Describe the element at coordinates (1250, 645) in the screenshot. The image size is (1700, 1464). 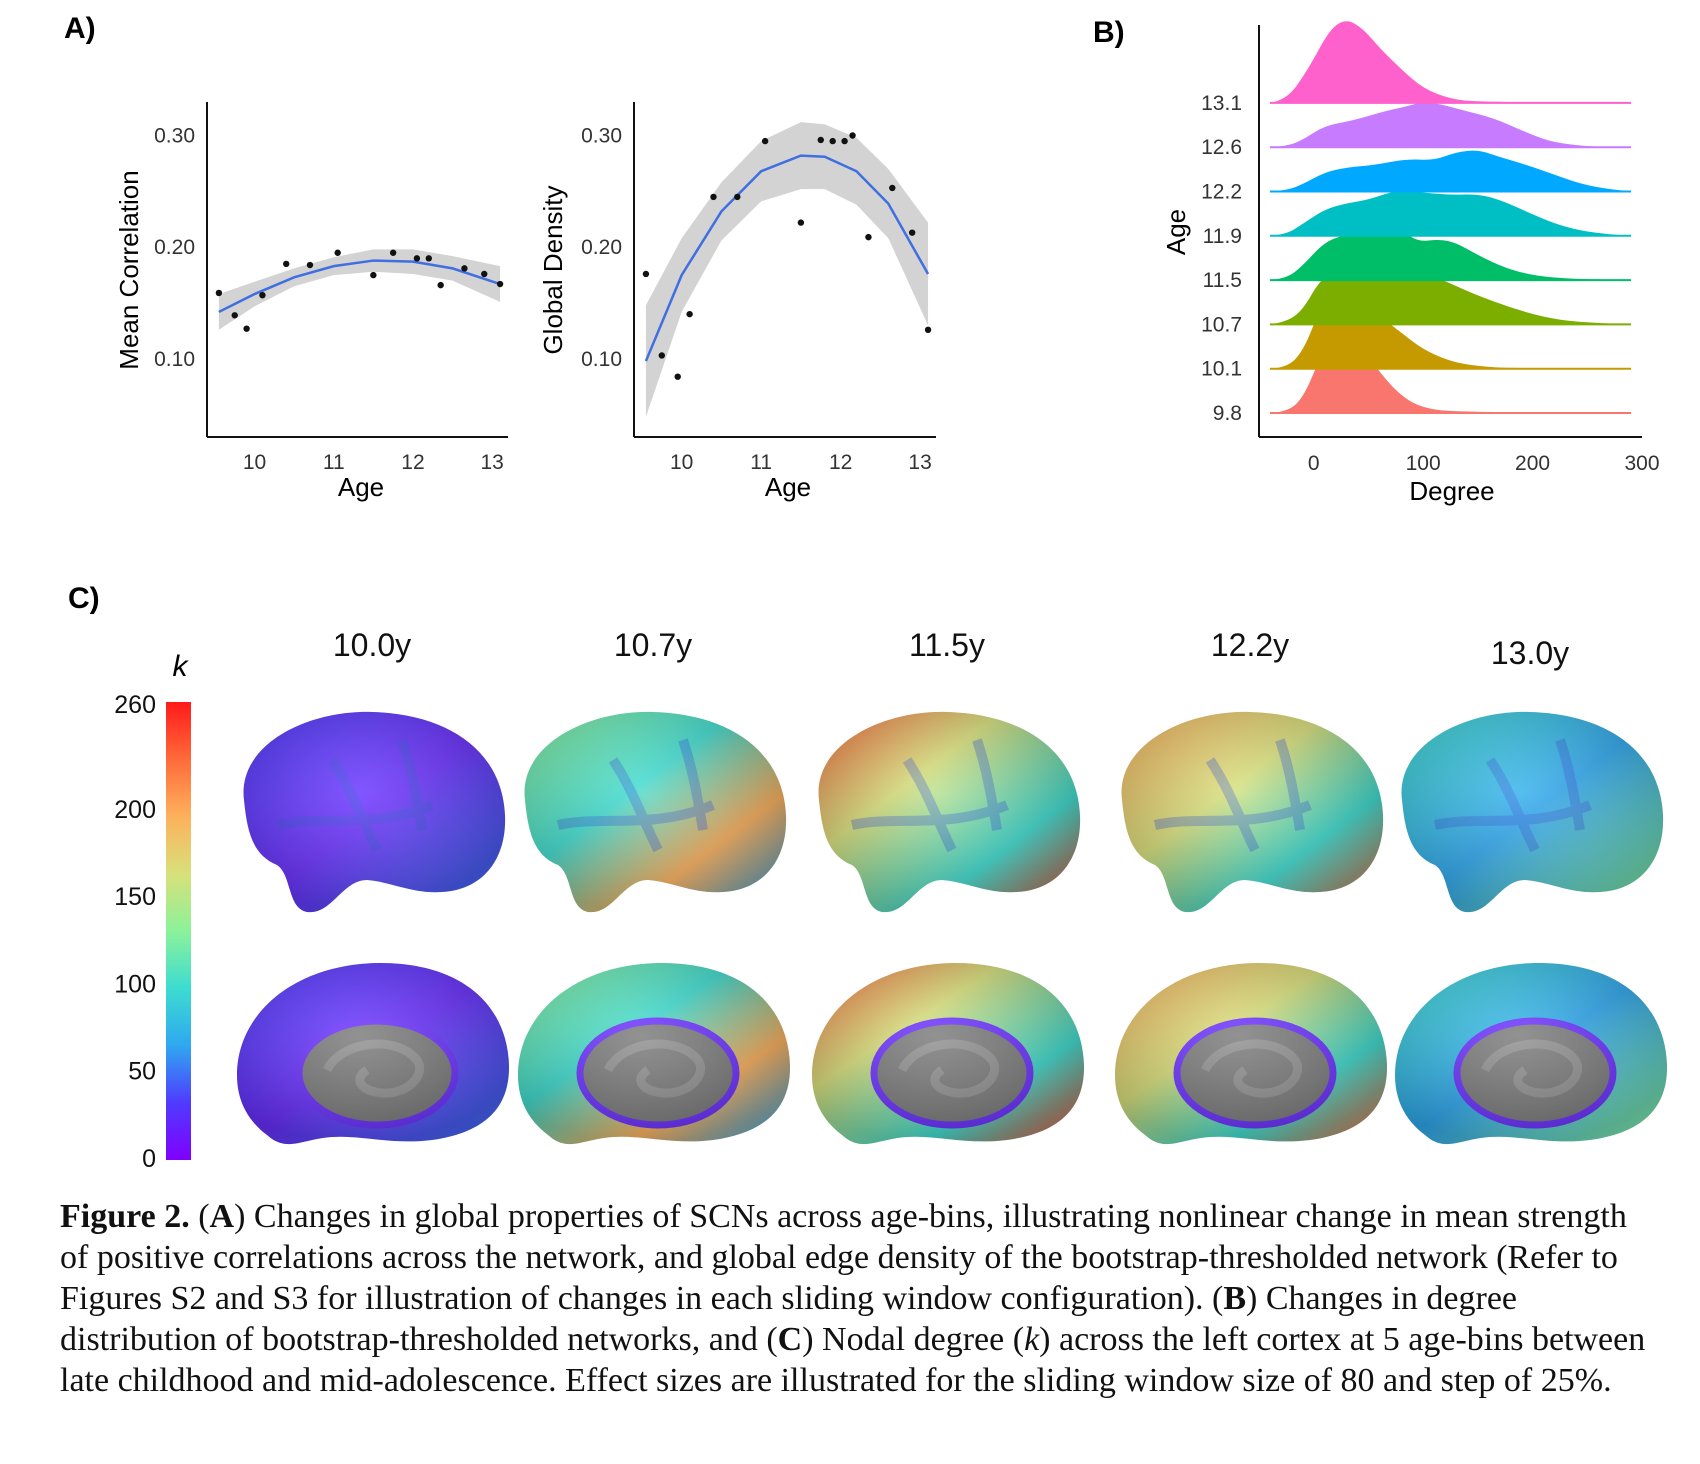
I see `age-bin-label: 12.2y` at that location.